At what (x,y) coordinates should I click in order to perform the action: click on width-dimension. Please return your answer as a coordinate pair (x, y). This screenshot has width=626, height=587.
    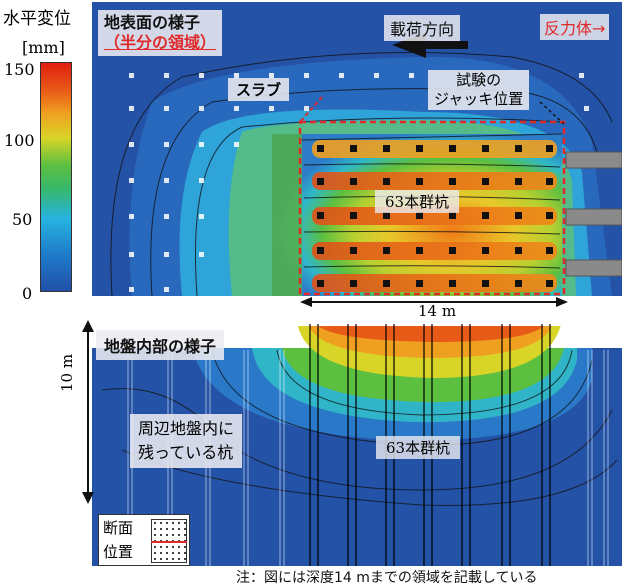
    Looking at the image, I should click on (434, 307).